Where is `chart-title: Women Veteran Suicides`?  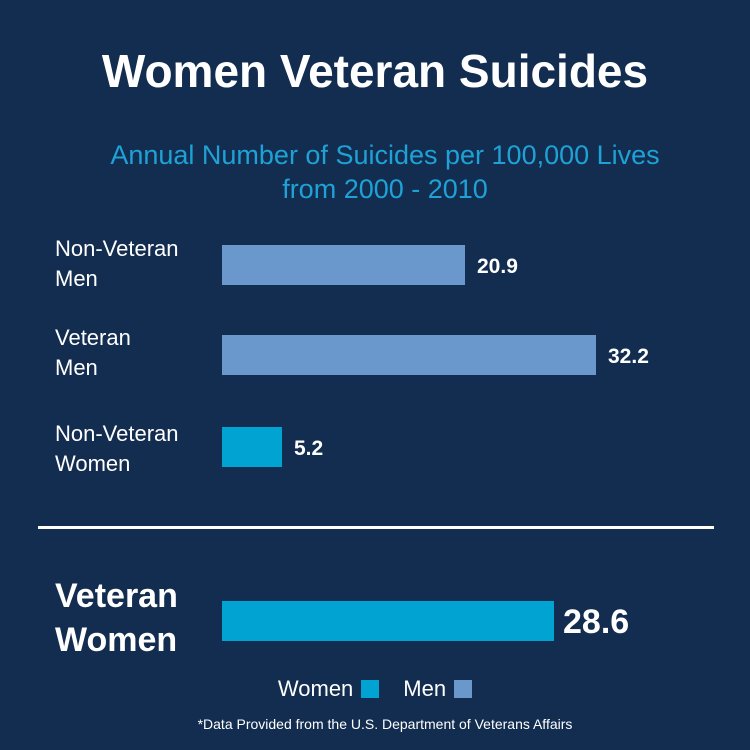
chart-title: Women Veteran Suicides is located at coordinates (375, 71).